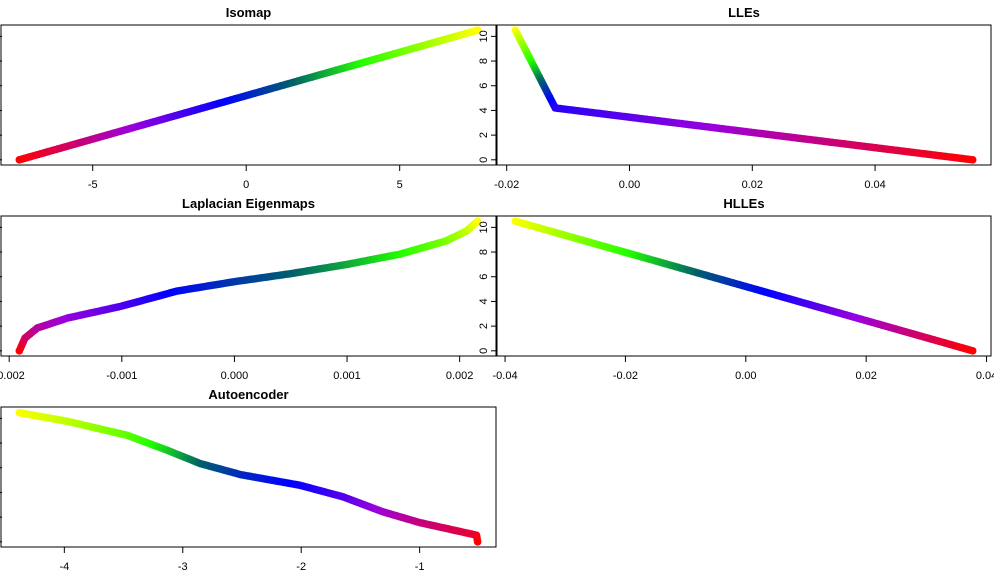 The height and width of the screenshot is (573, 994). Describe the element at coordinates (183, 567) in the screenshot. I see `x-tick-label: -3` at that location.